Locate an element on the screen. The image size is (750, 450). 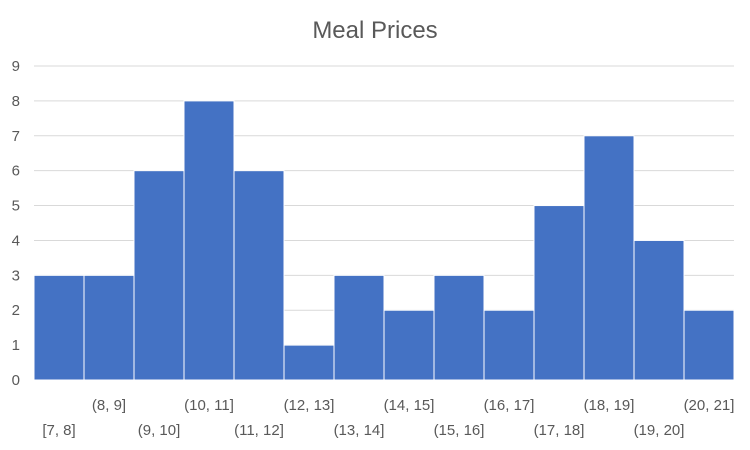
x-tick-label: (9, 10] is located at coordinates (159, 430).